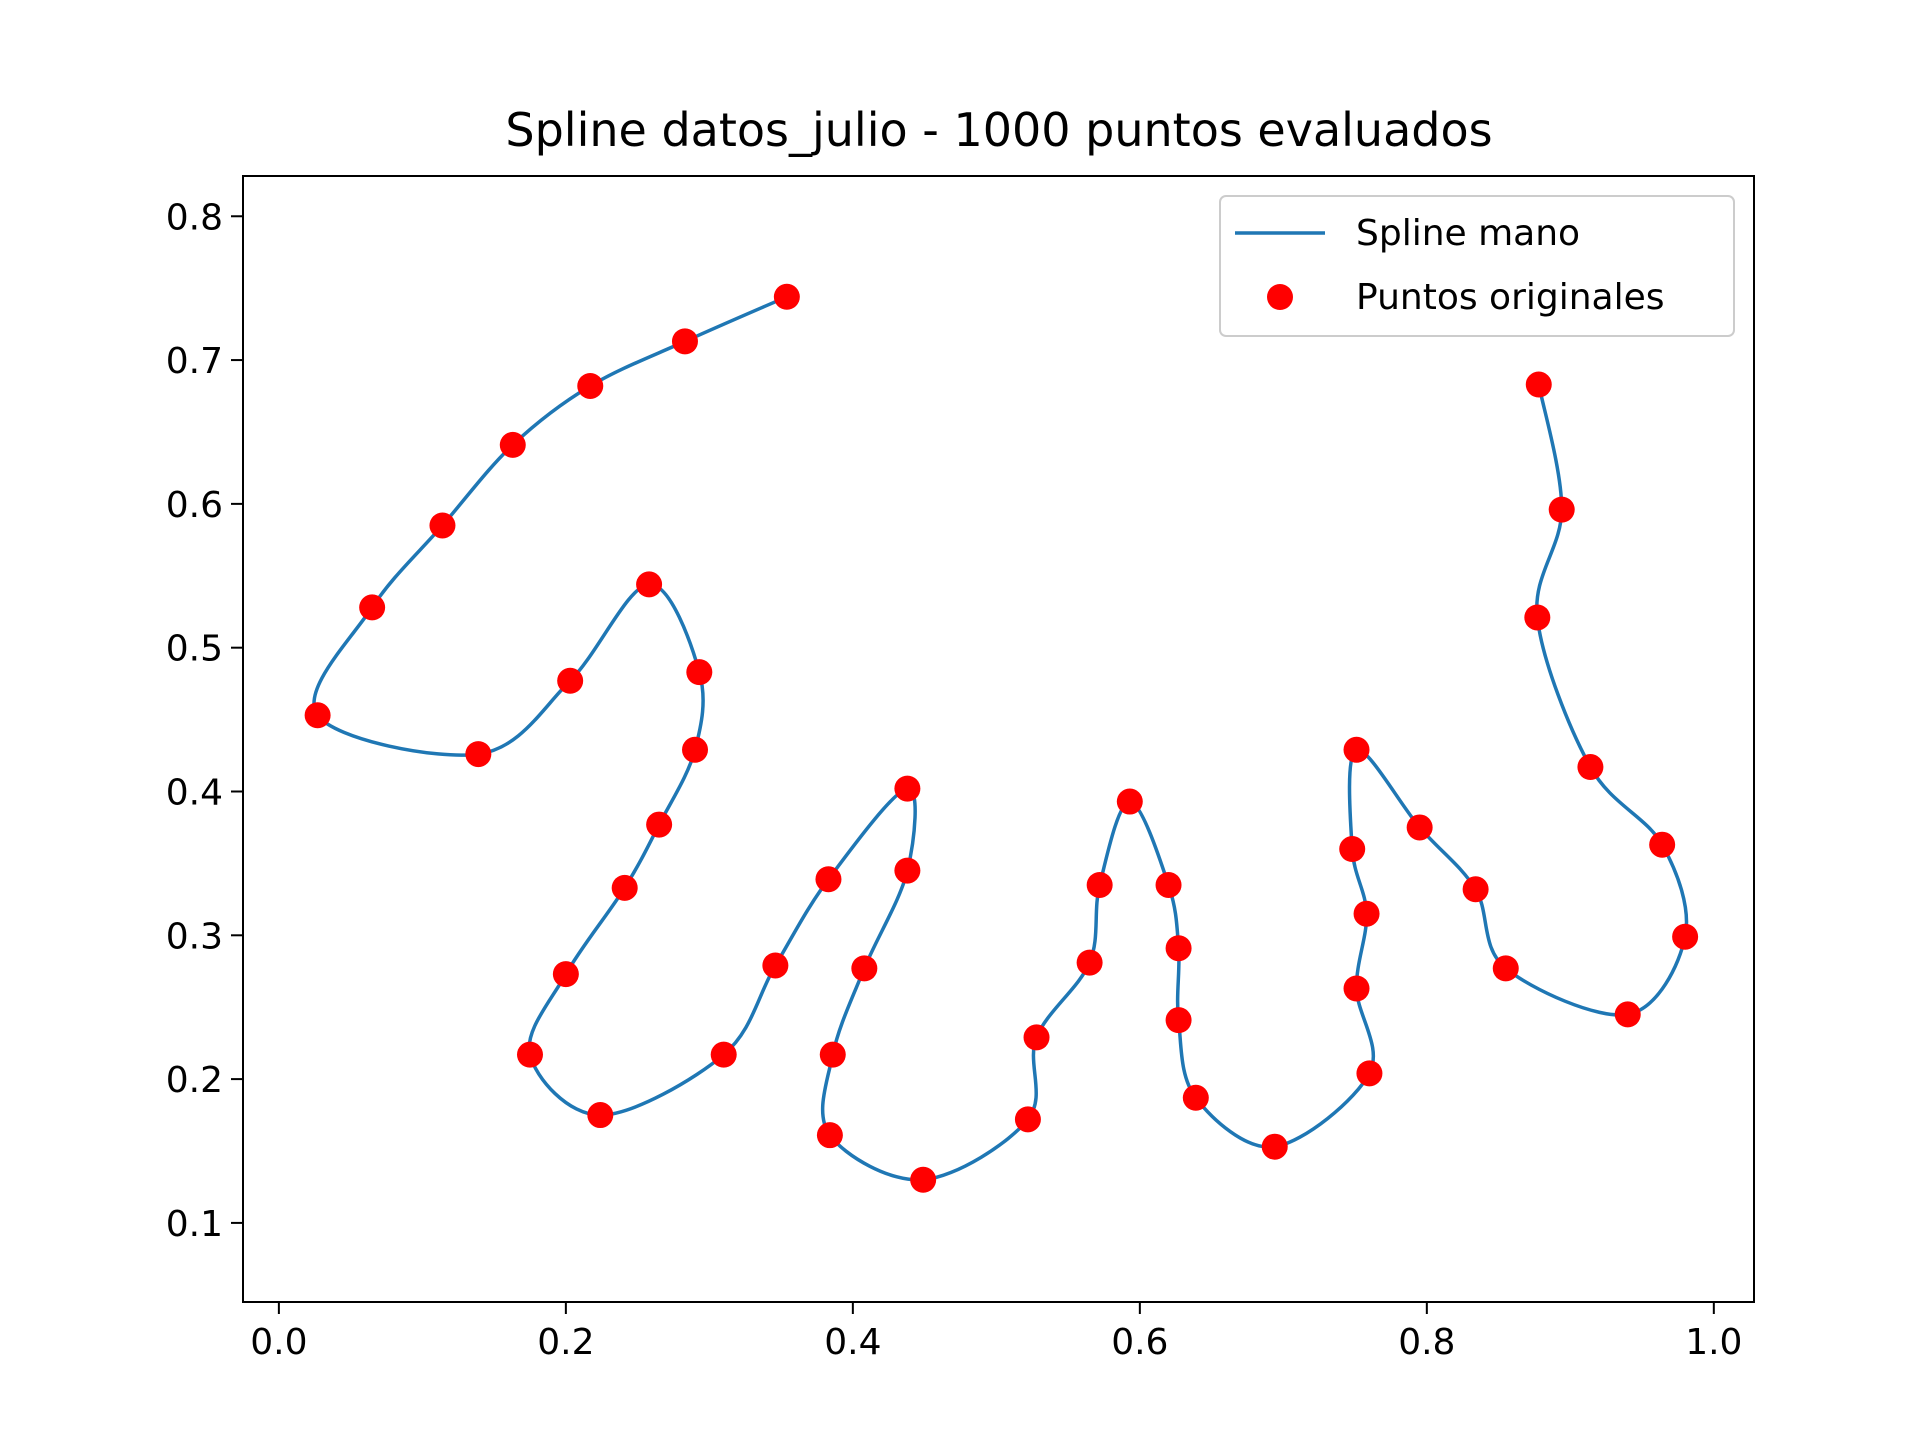  Describe the element at coordinates (852, 1342) in the screenshot. I see `x-tick-label: 0.4` at that location.